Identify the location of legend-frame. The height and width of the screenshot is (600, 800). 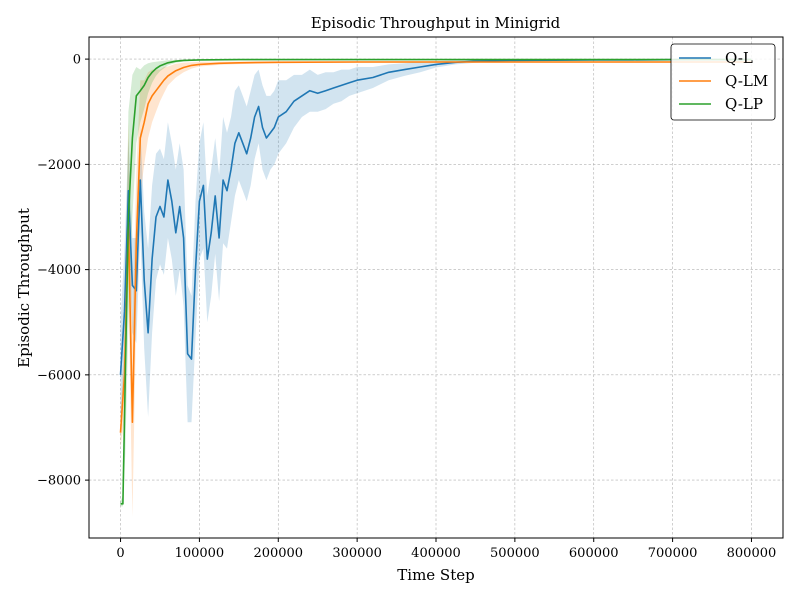
(723, 82).